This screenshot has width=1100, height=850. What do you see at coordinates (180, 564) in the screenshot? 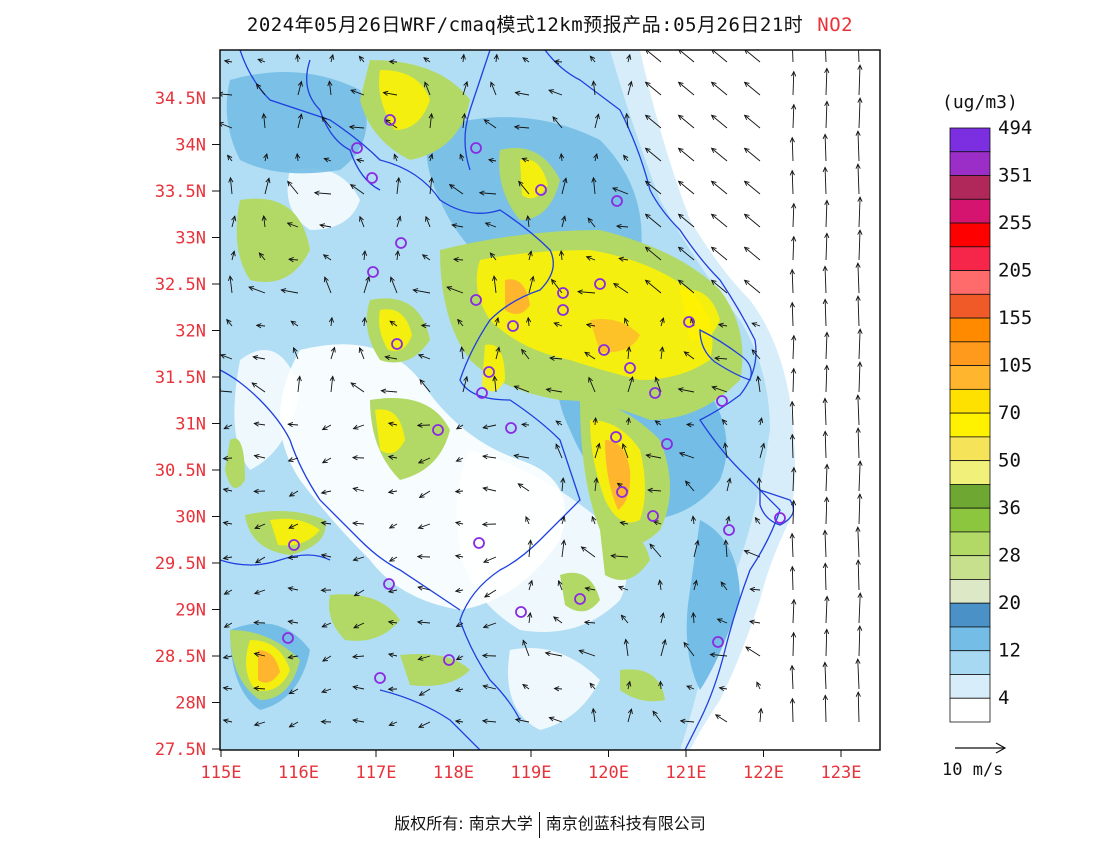
I see `latitude-label: 29.5N` at bounding box center [180, 564].